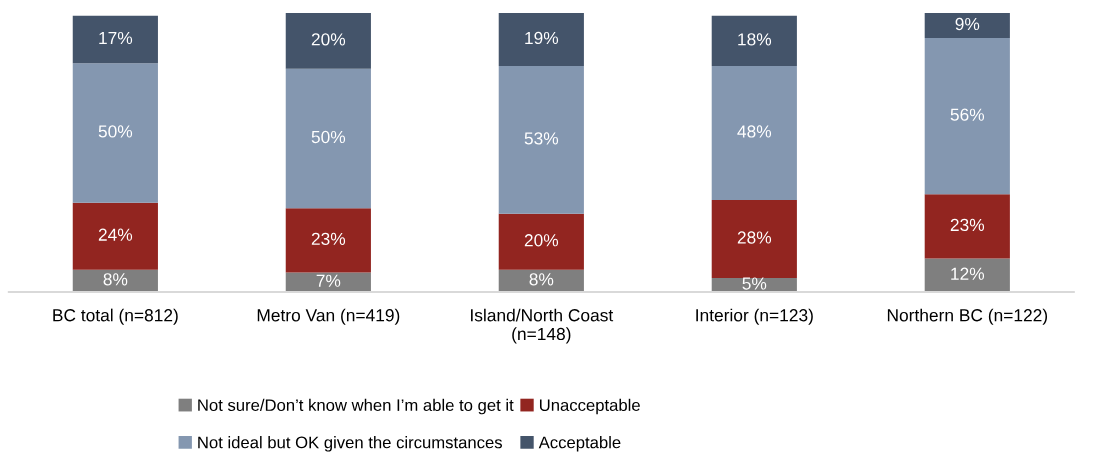 The image size is (1107, 462). I want to click on data-label: 7%, so click(328, 280).